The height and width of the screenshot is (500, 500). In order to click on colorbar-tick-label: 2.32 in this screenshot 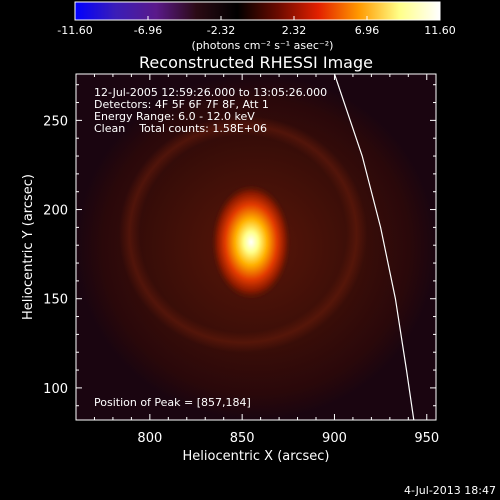, I will do `click(294, 30)`.